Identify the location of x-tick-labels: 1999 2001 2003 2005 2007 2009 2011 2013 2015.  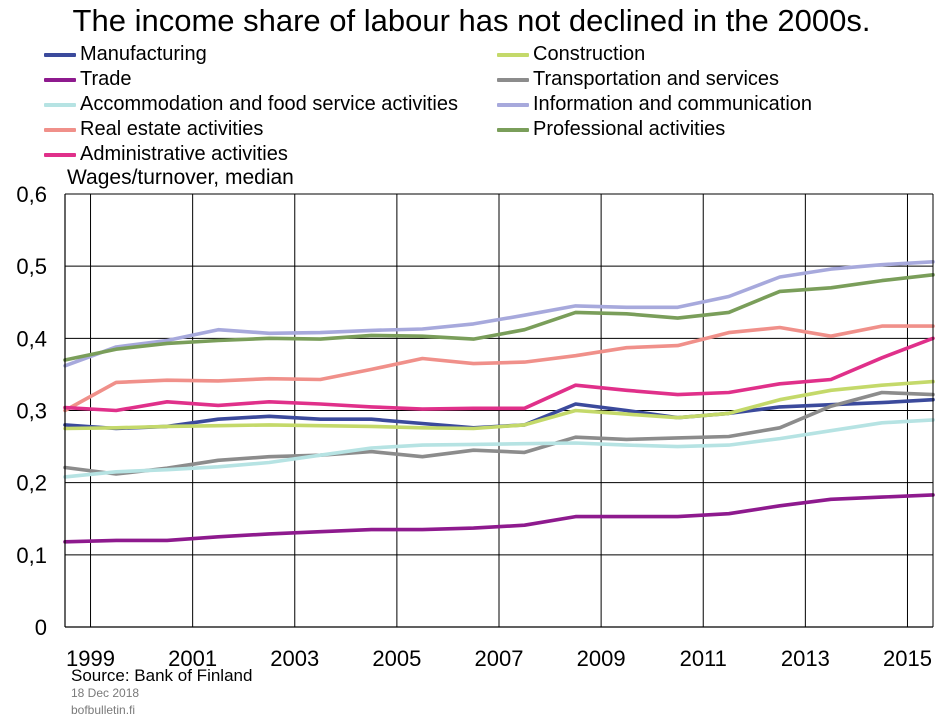
(499, 658).